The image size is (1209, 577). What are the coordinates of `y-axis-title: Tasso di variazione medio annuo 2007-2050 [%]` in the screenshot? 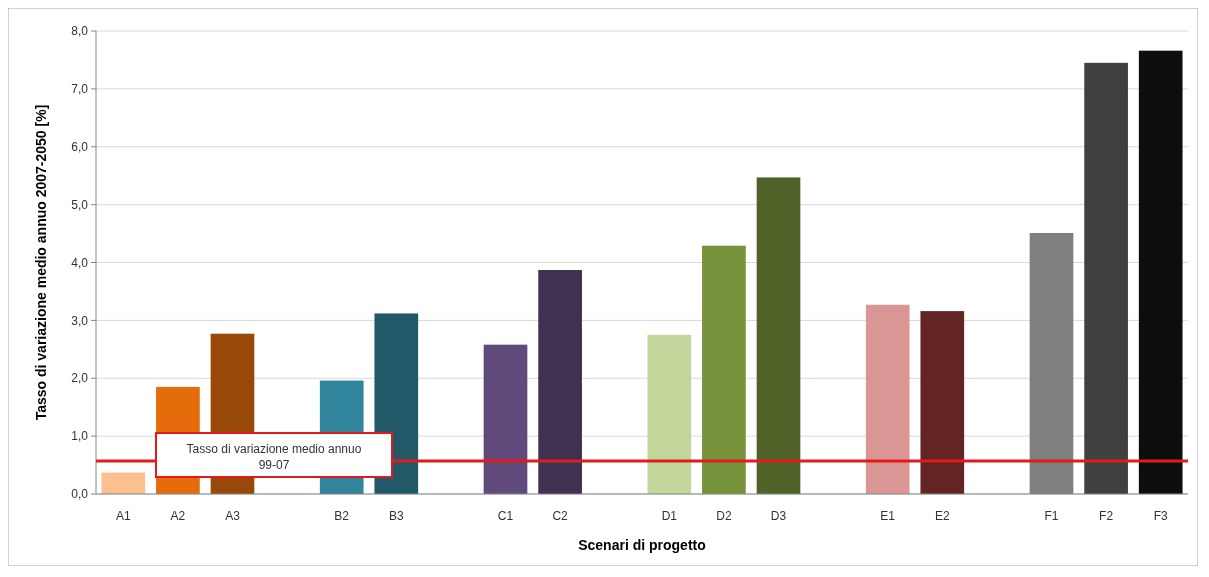 It's located at (41, 262).